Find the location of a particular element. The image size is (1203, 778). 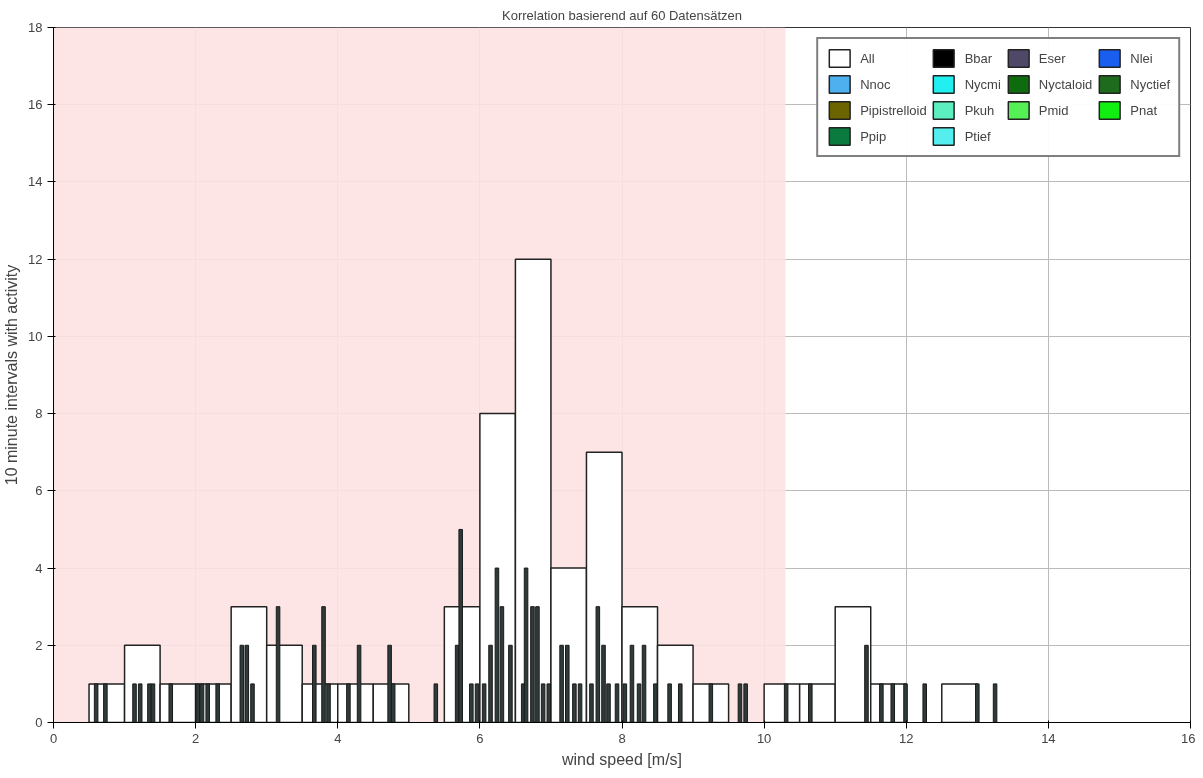

x-tick-label: 6 is located at coordinates (480, 738).